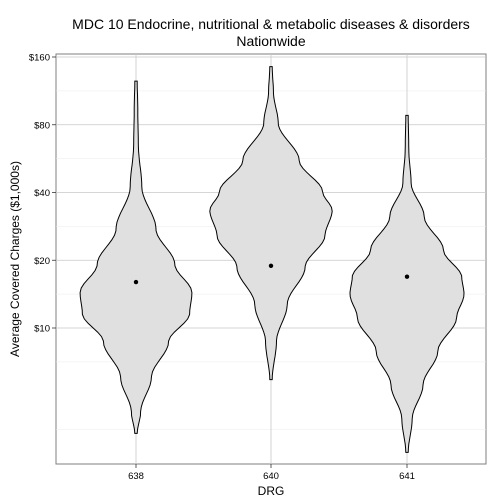  What do you see at coordinates (270, 41) in the screenshot?
I see `chart-subtitle: Nationwide` at bounding box center [270, 41].